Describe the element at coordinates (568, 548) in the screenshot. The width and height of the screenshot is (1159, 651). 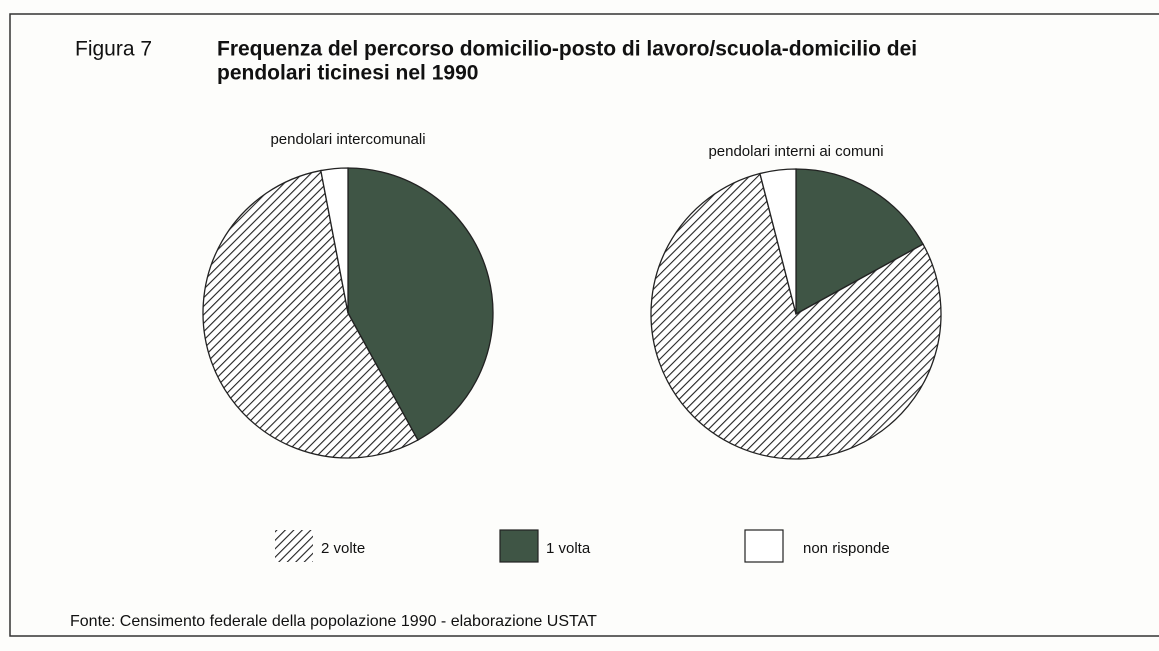
I see `legend-label: 1 volta` at that location.